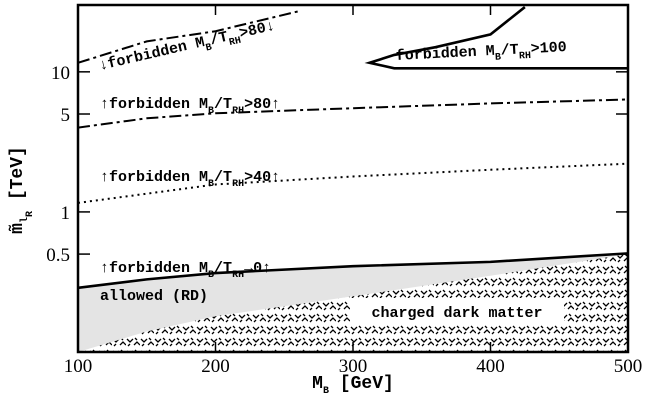 This screenshot has height=403, width=649. Describe the element at coordinates (262, 177) in the screenshot. I see `label-part: >40↑` at that location.